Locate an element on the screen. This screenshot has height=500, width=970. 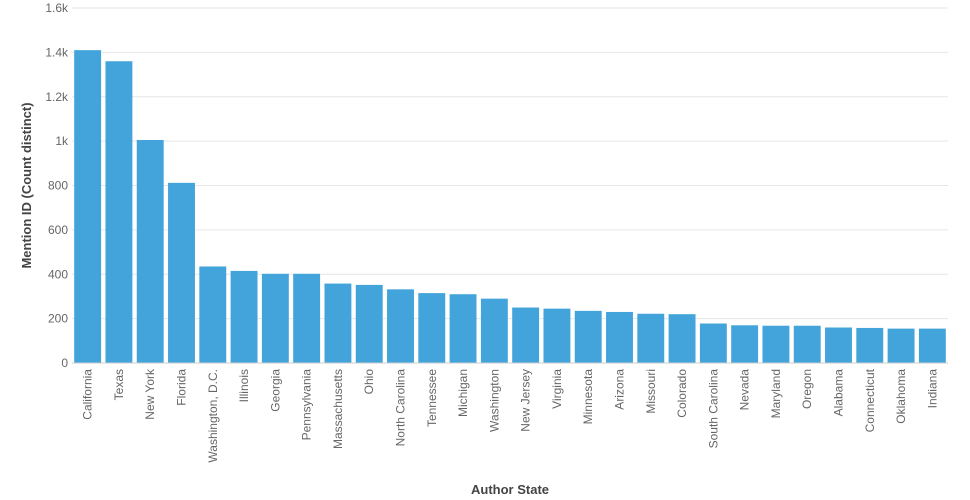
x-tick-label: Minnesota is located at coordinates (588, 397).